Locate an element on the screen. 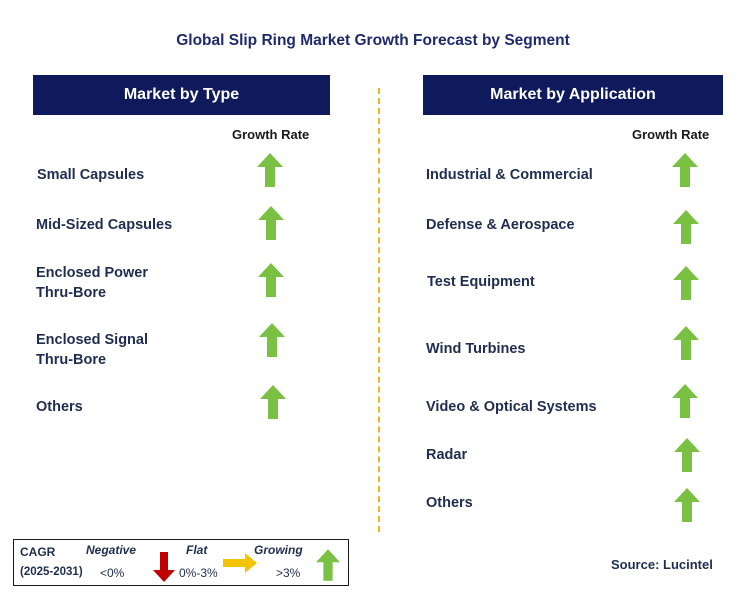 Image resolution: width=746 pixels, height=598 pixels. application-growth-rate-label: Growth Rate is located at coordinates (671, 134).